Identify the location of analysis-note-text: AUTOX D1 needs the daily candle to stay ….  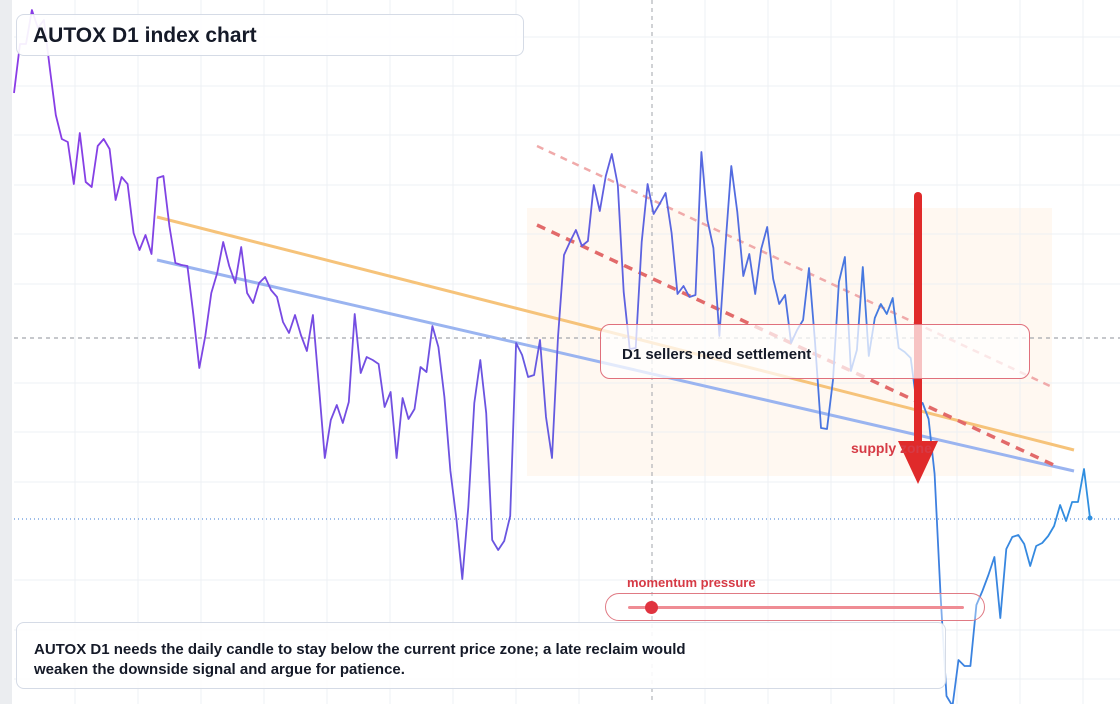
(360, 659).